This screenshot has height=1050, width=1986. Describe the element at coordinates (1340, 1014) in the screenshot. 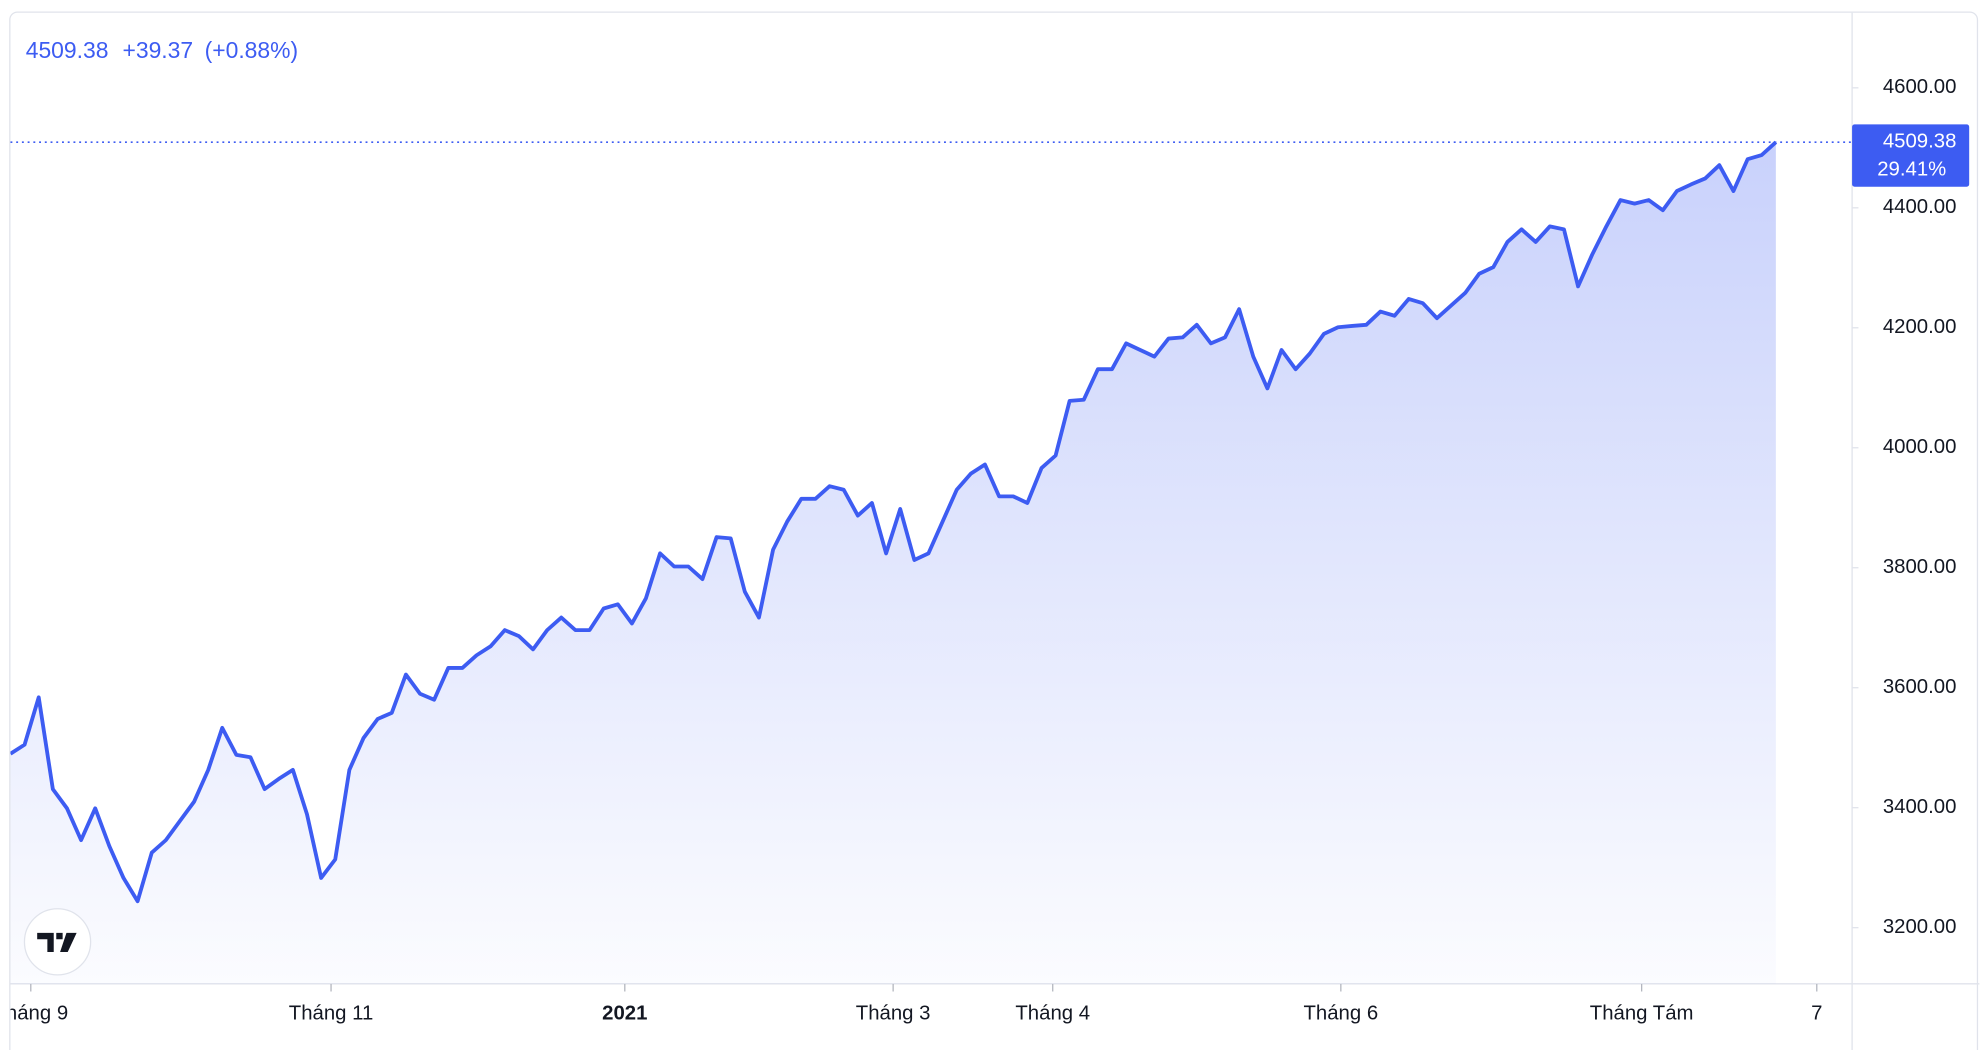

I see `x-tick-label: Tháng 6` at that location.